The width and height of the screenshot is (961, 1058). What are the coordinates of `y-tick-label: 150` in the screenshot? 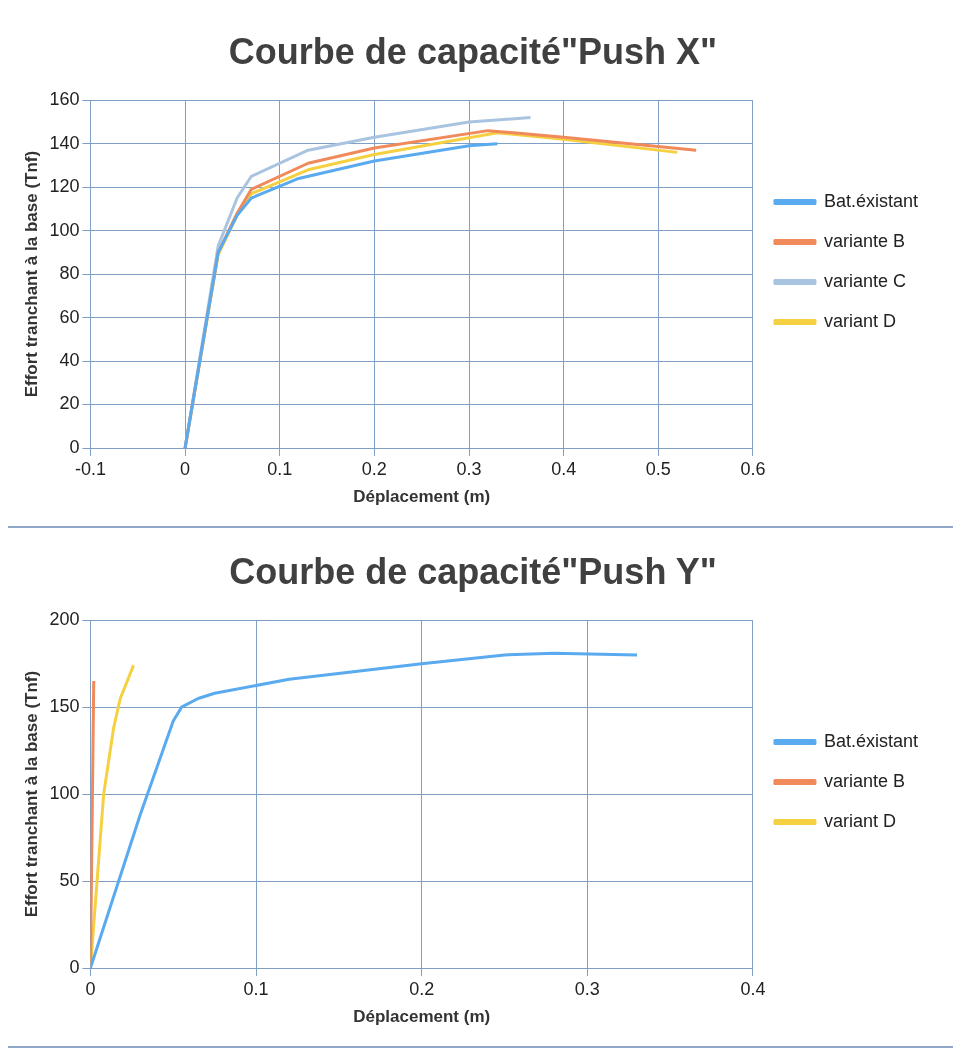 It's located at (64, 706).